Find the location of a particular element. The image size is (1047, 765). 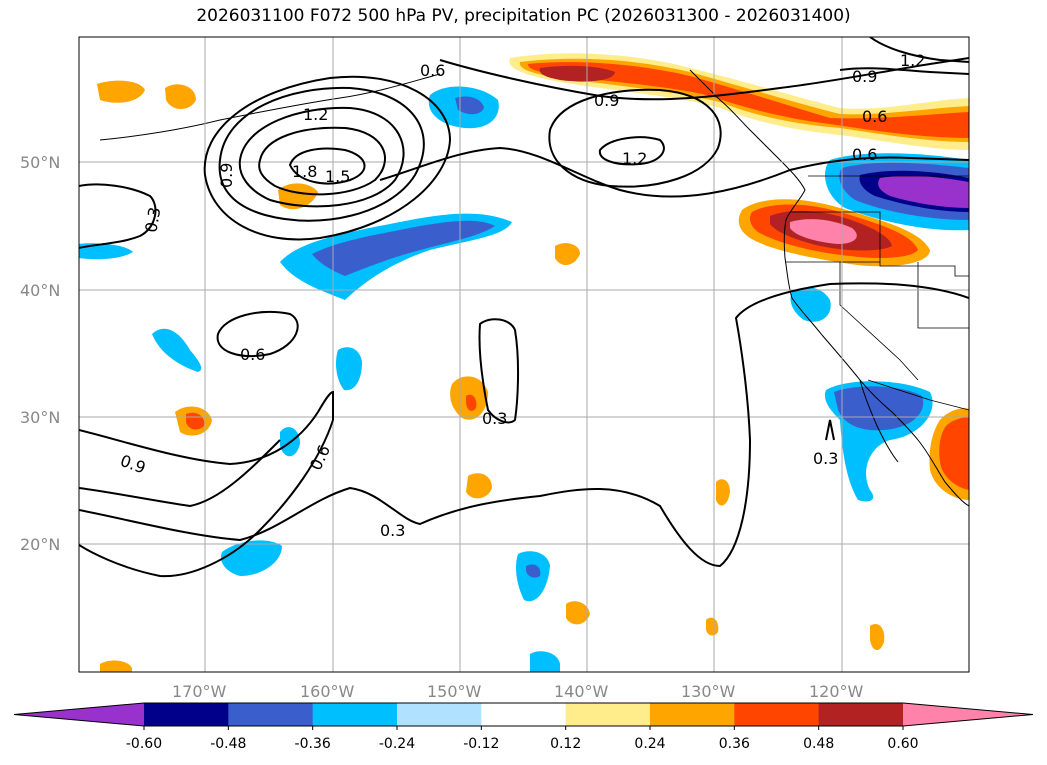

precip-blob-bc-inner is located at coordinates (748, 100).